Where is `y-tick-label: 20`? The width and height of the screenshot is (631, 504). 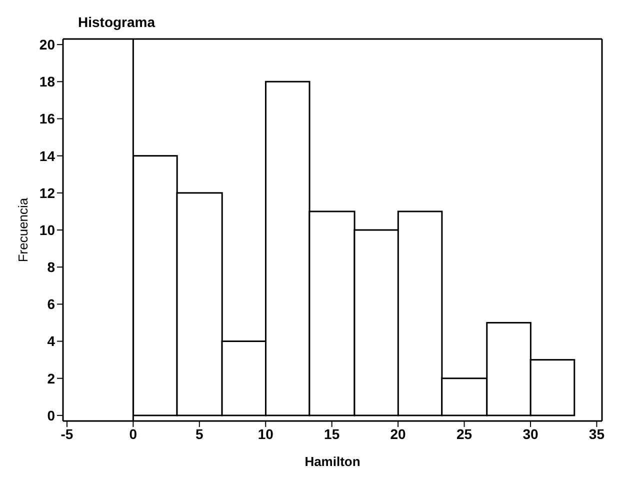
y-tick-label: 20 is located at coordinates (47, 44).